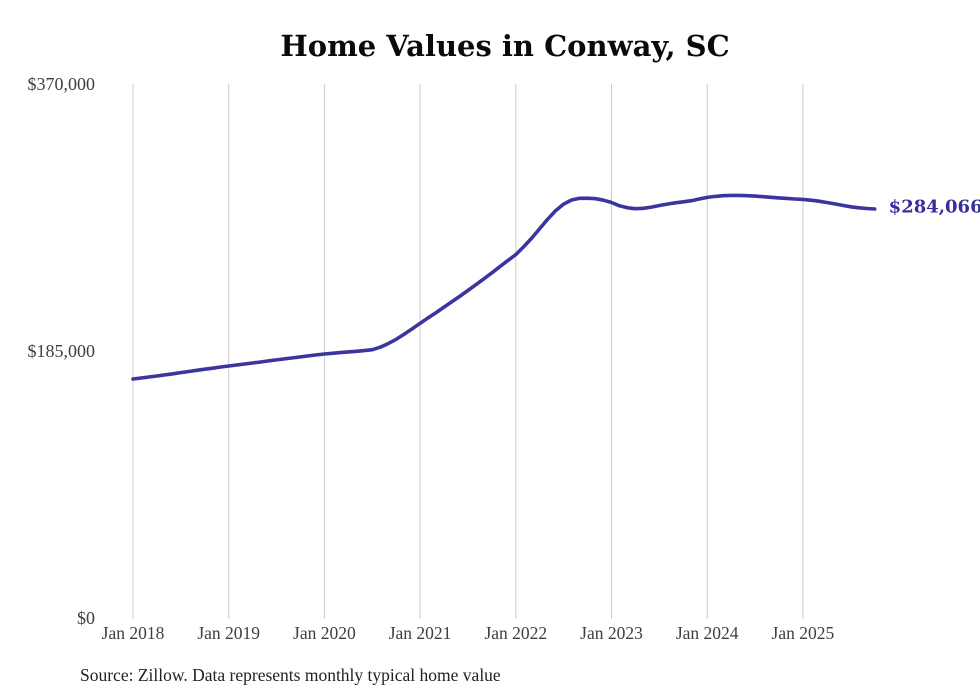 Image resolution: width=980 pixels, height=699 pixels. I want to click on x-axis-tick-label: Jan 2022, so click(516, 633).